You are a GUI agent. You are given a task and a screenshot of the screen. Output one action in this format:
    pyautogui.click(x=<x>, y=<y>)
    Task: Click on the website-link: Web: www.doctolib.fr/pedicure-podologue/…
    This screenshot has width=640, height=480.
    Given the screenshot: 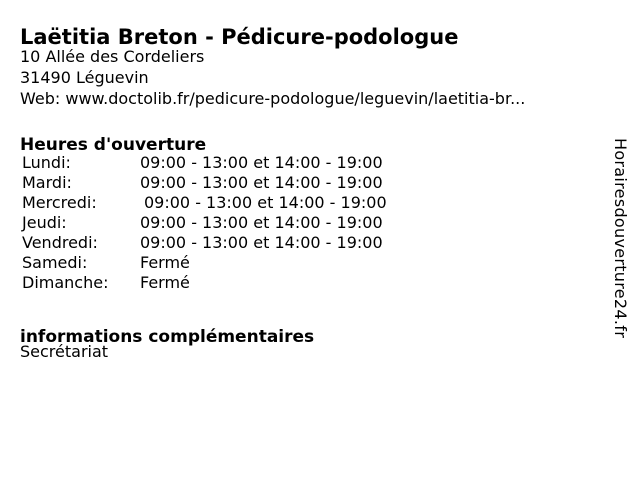 What is the action you would take?
    pyautogui.click(x=273, y=98)
    